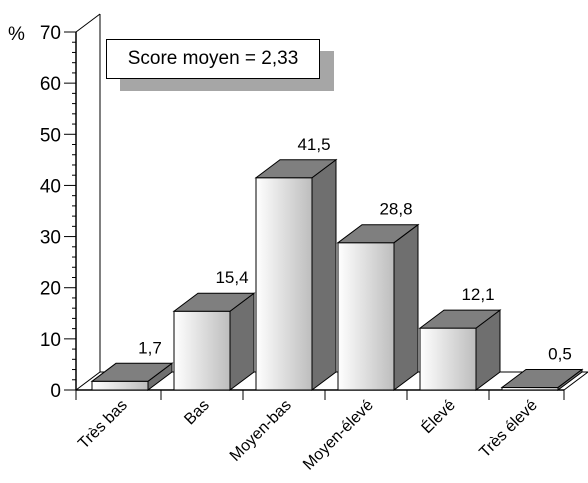  What do you see at coordinates (50, 186) in the screenshot?
I see `y-tick-label: 40` at bounding box center [50, 186].